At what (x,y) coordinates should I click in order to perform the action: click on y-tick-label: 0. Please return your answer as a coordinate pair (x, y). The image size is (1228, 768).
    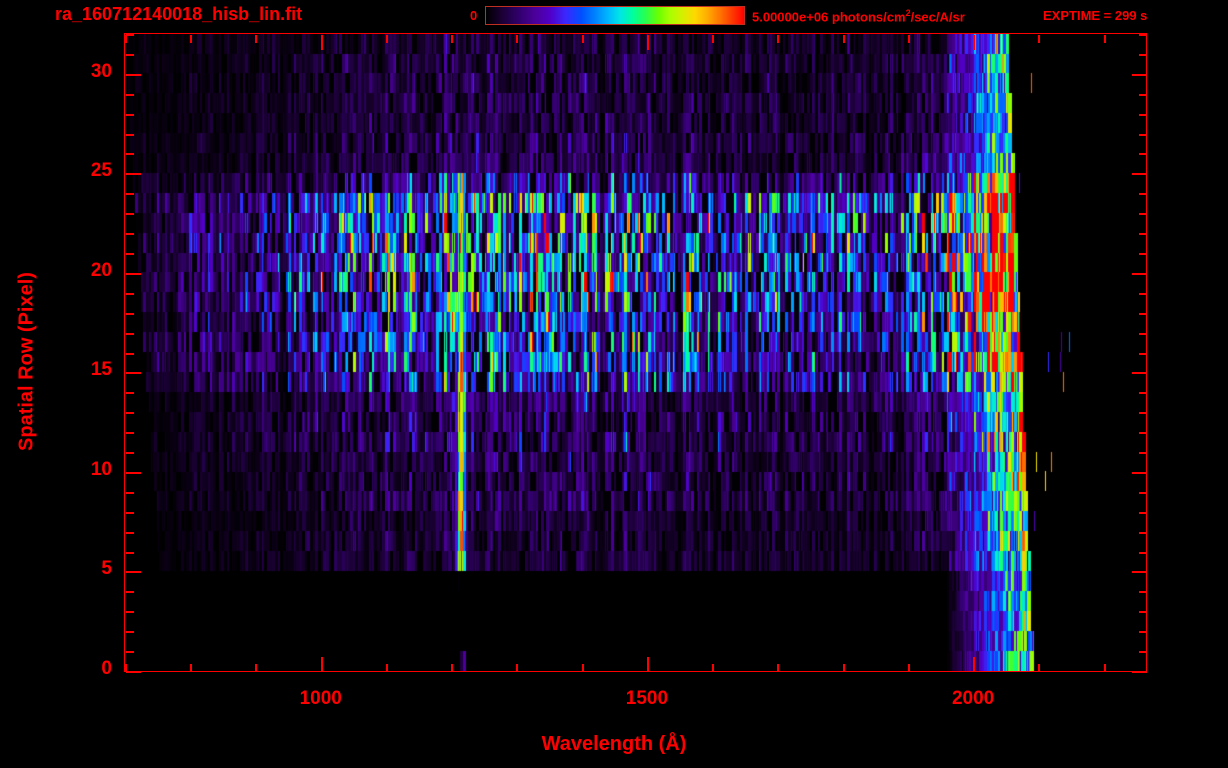
    Looking at the image, I should click on (106, 668).